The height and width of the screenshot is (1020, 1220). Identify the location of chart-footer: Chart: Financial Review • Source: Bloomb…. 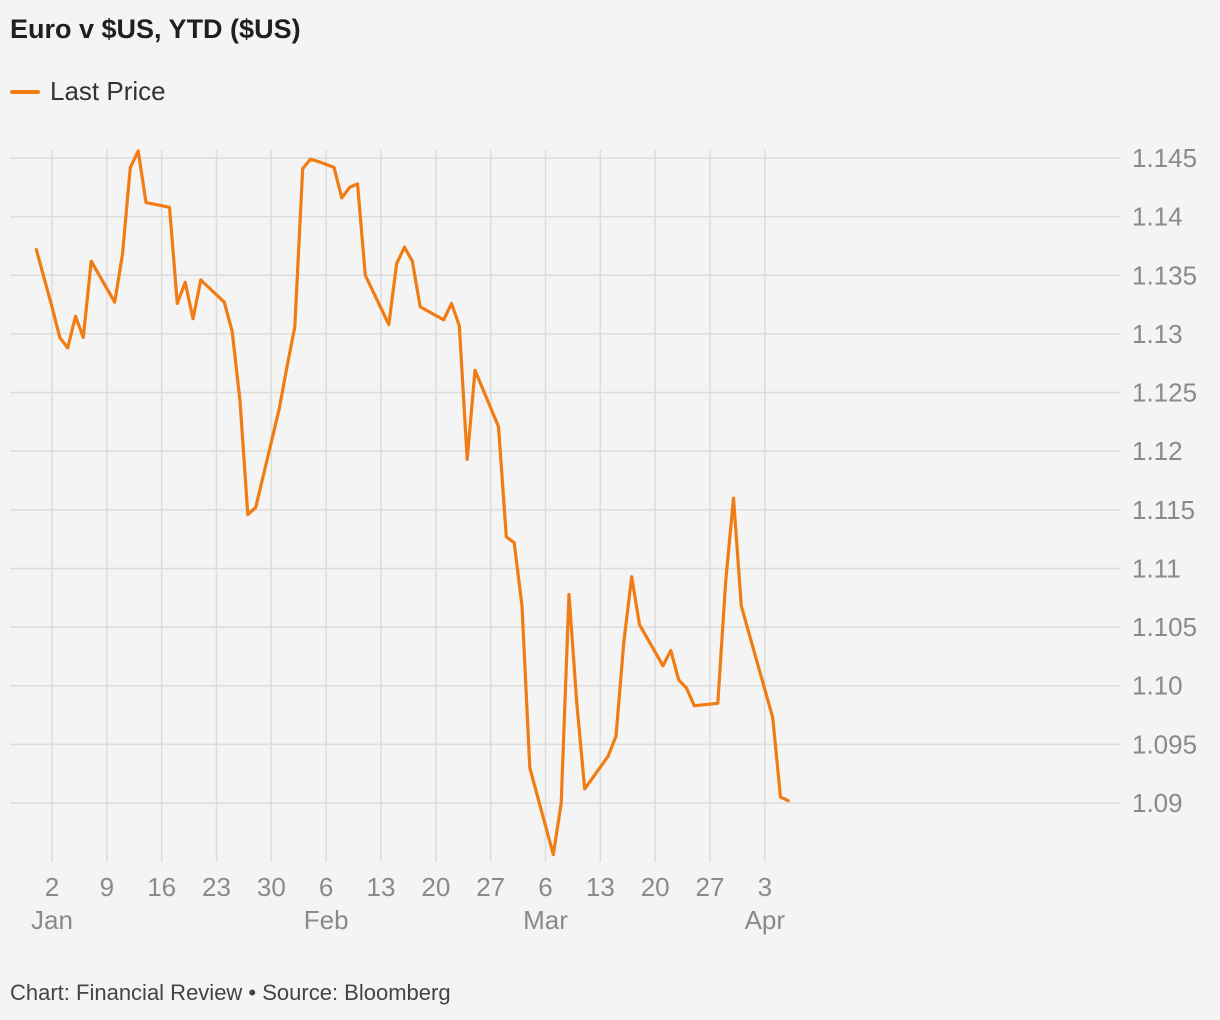
(230, 992).